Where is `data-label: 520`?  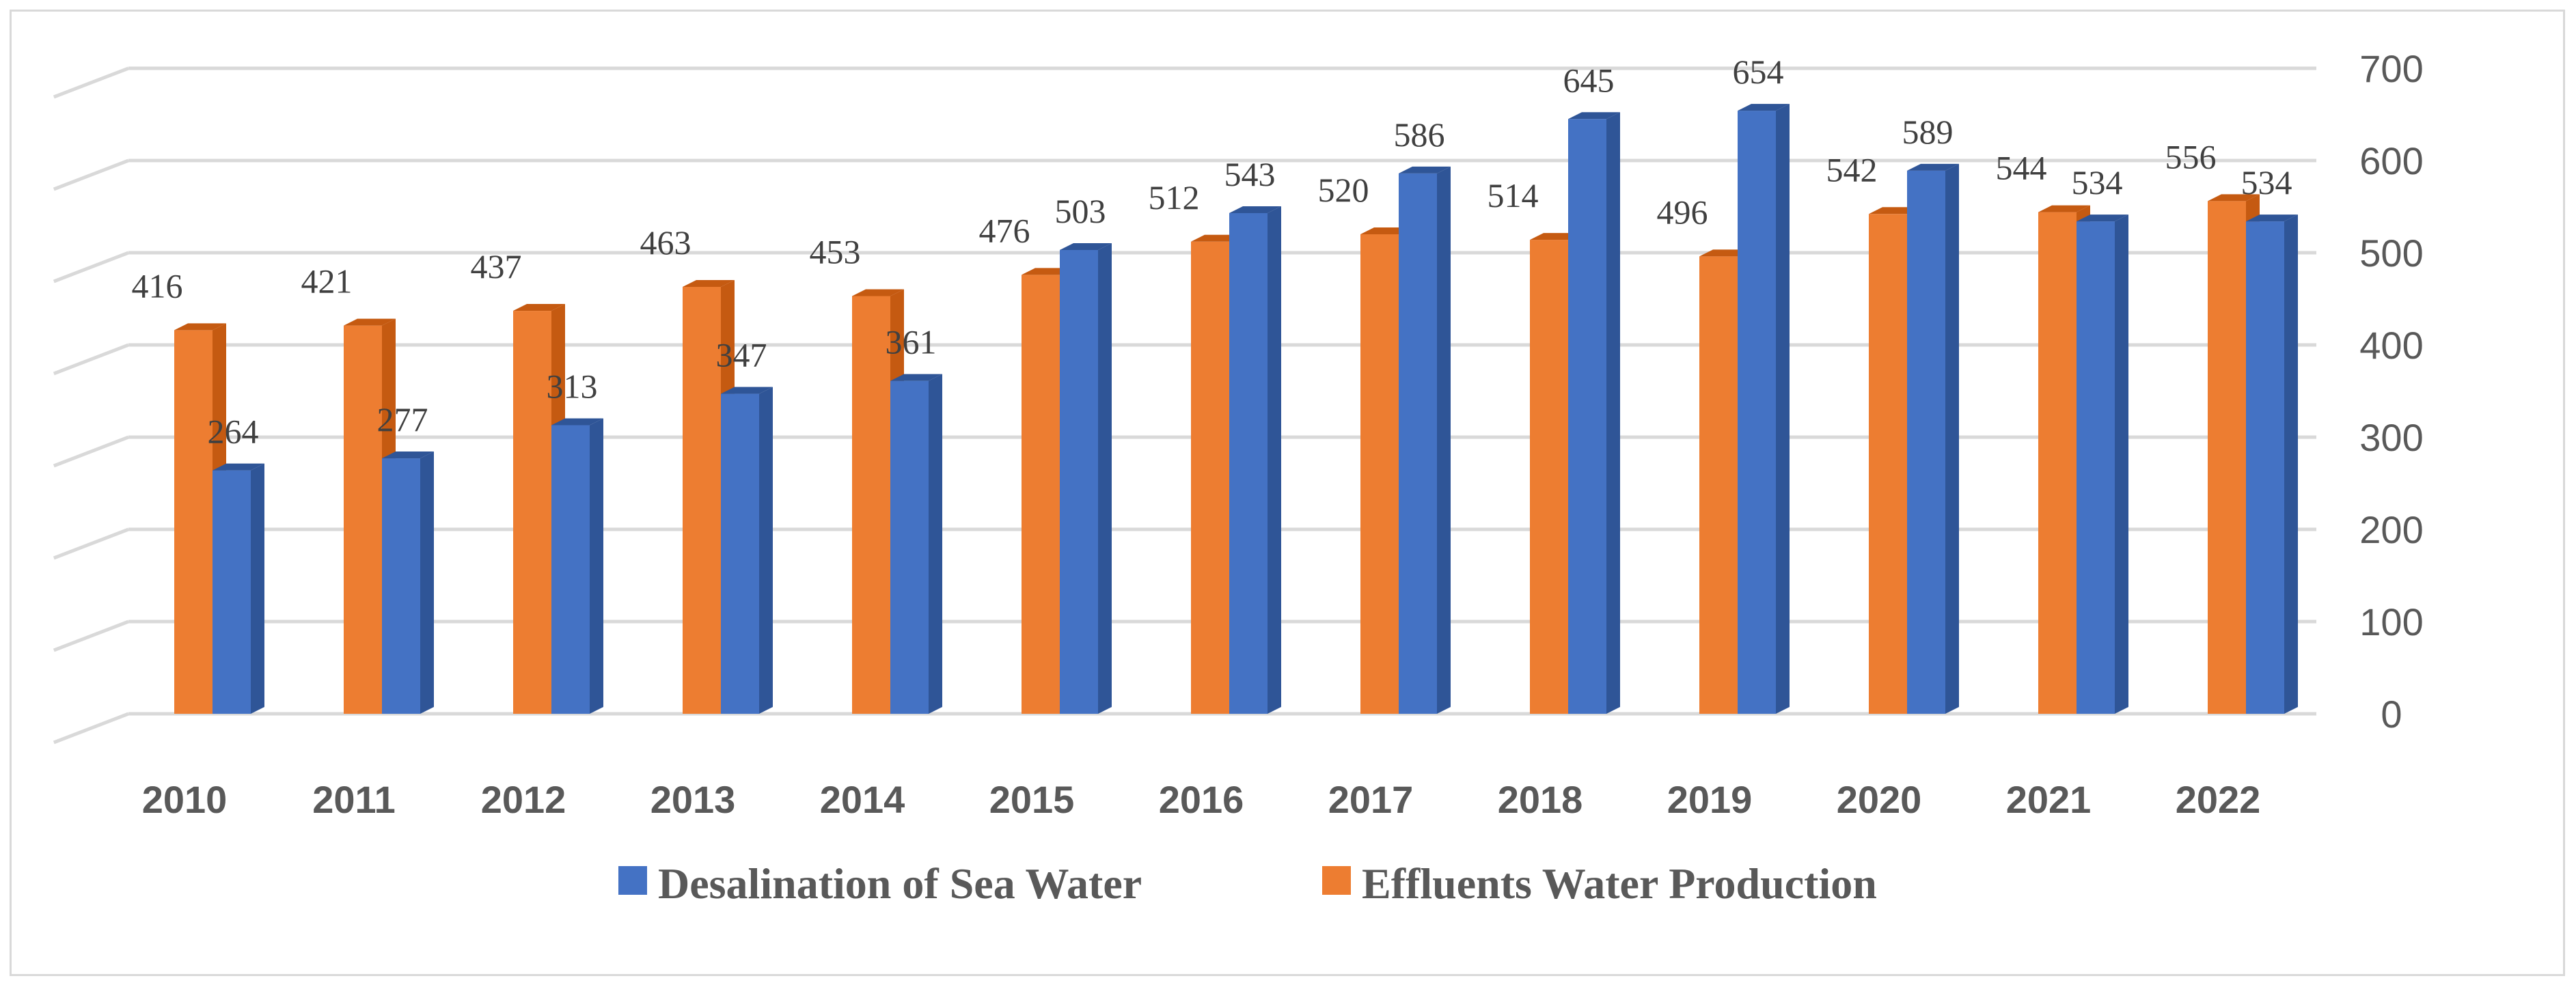
data-label: 520 is located at coordinates (1343, 190).